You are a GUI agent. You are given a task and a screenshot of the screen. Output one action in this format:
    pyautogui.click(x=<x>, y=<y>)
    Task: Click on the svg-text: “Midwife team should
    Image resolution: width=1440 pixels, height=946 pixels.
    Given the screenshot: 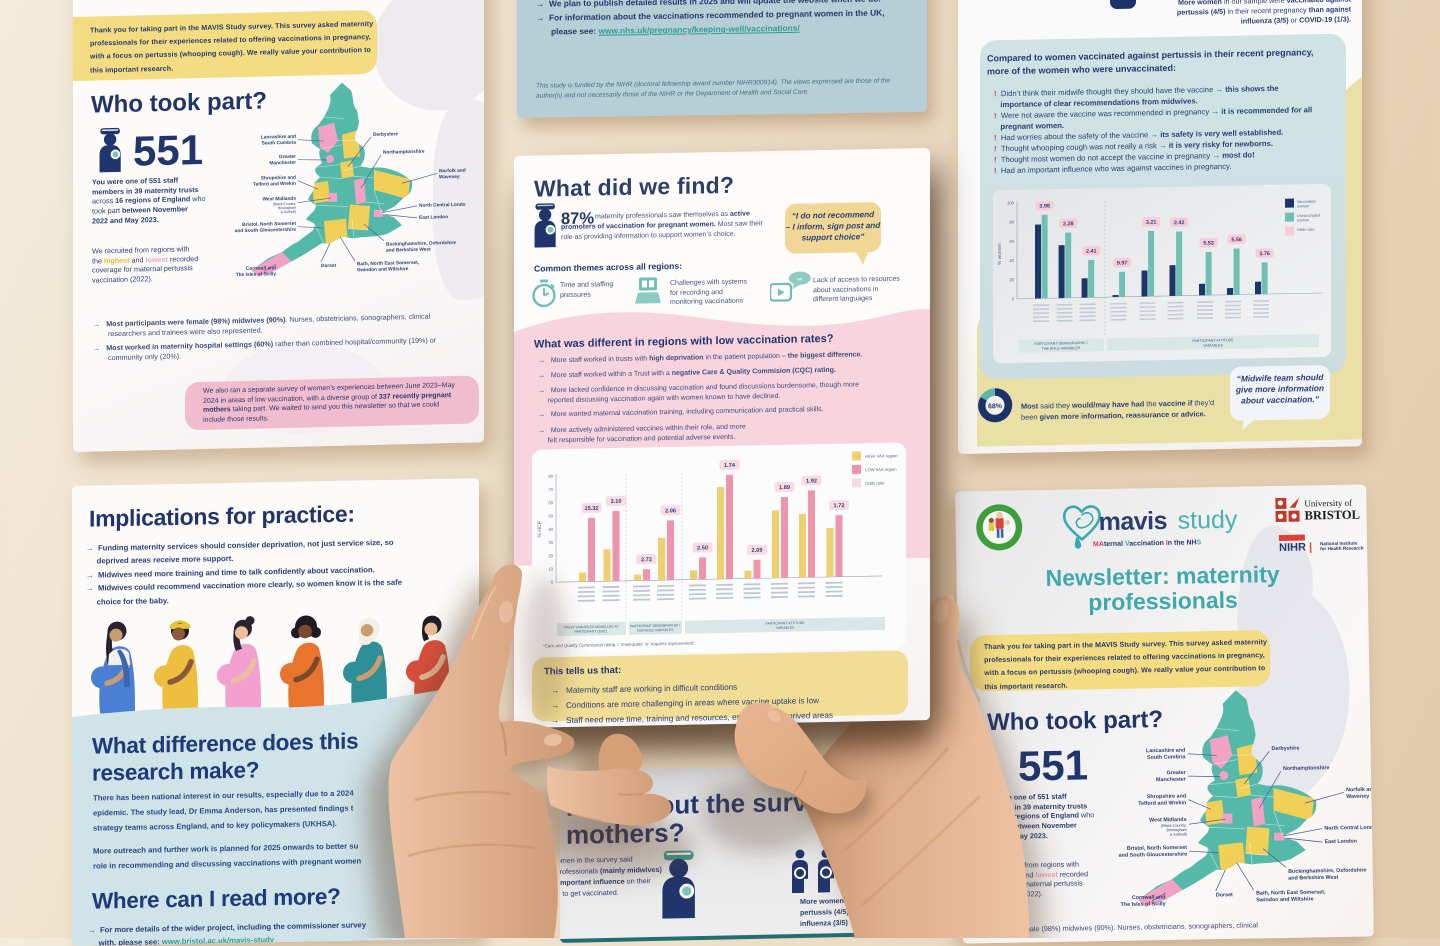 What is the action you would take?
    pyautogui.click(x=1281, y=378)
    